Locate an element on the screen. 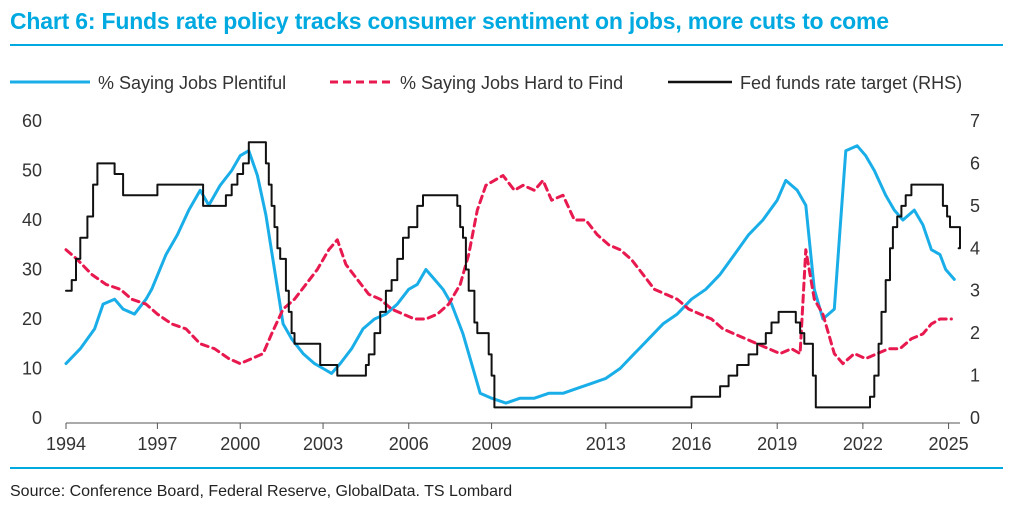 This screenshot has width=1013, height=516. x-tick-label: 2006 is located at coordinates (409, 444).